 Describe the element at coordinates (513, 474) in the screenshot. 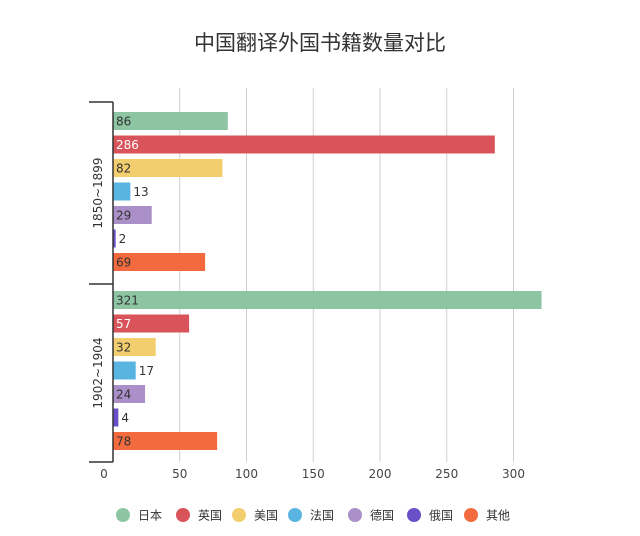

I see `x-tick-label: 300` at that location.